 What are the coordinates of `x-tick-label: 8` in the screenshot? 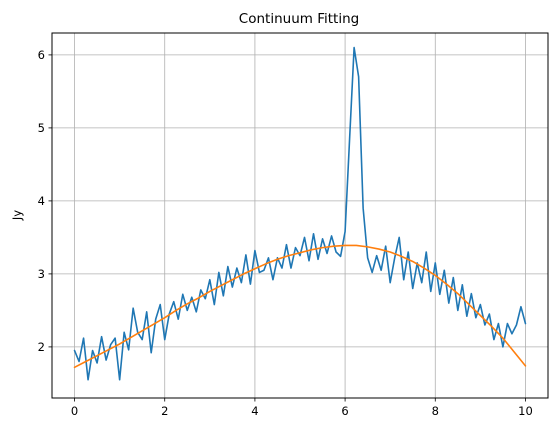 It's located at (435, 411).